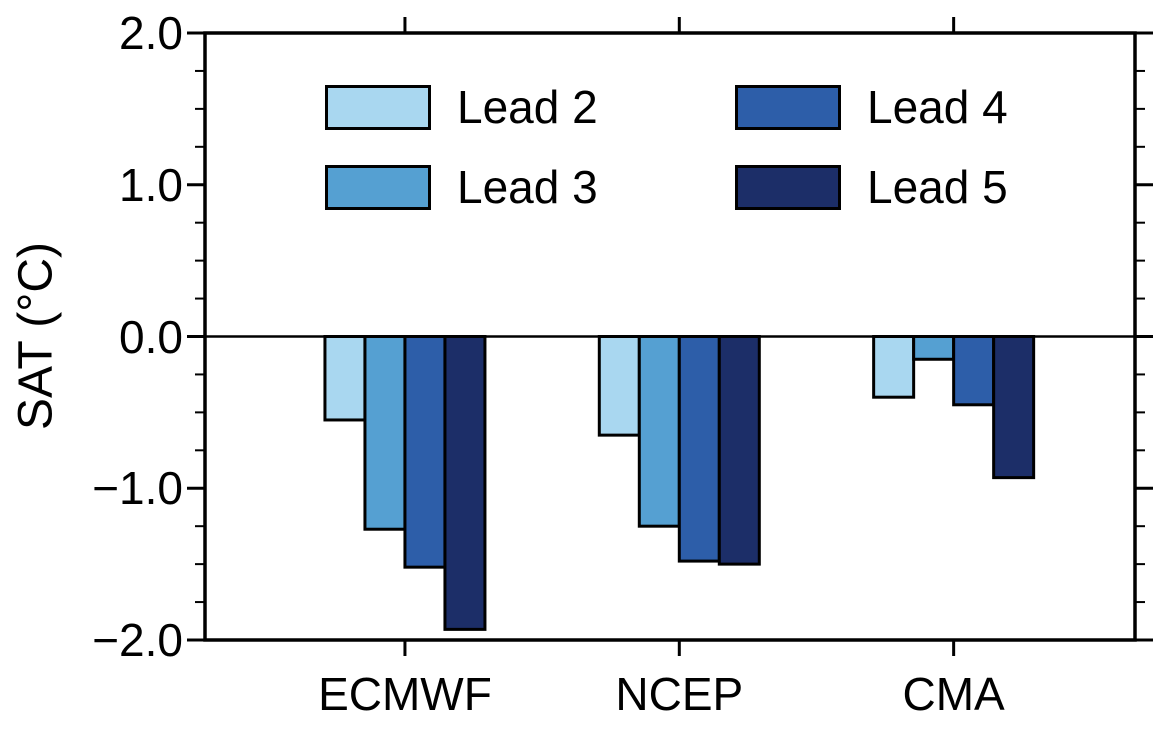  What do you see at coordinates (527, 187) in the screenshot?
I see `legend-label-lead3: Lead 3` at bounding box center [527, 187].